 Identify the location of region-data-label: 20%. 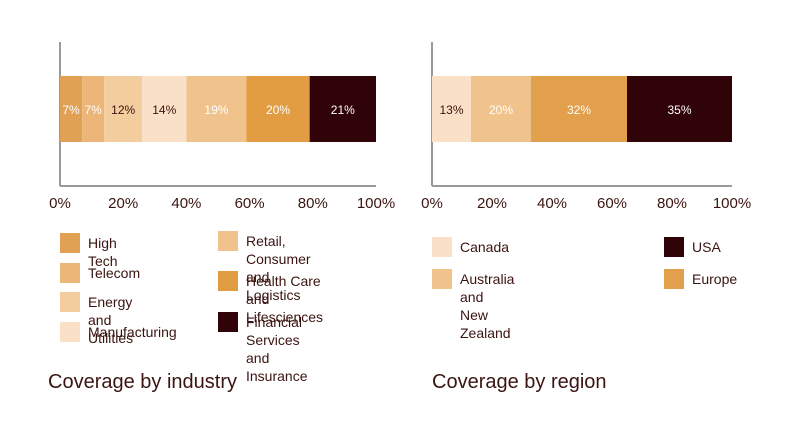
(501, 110).